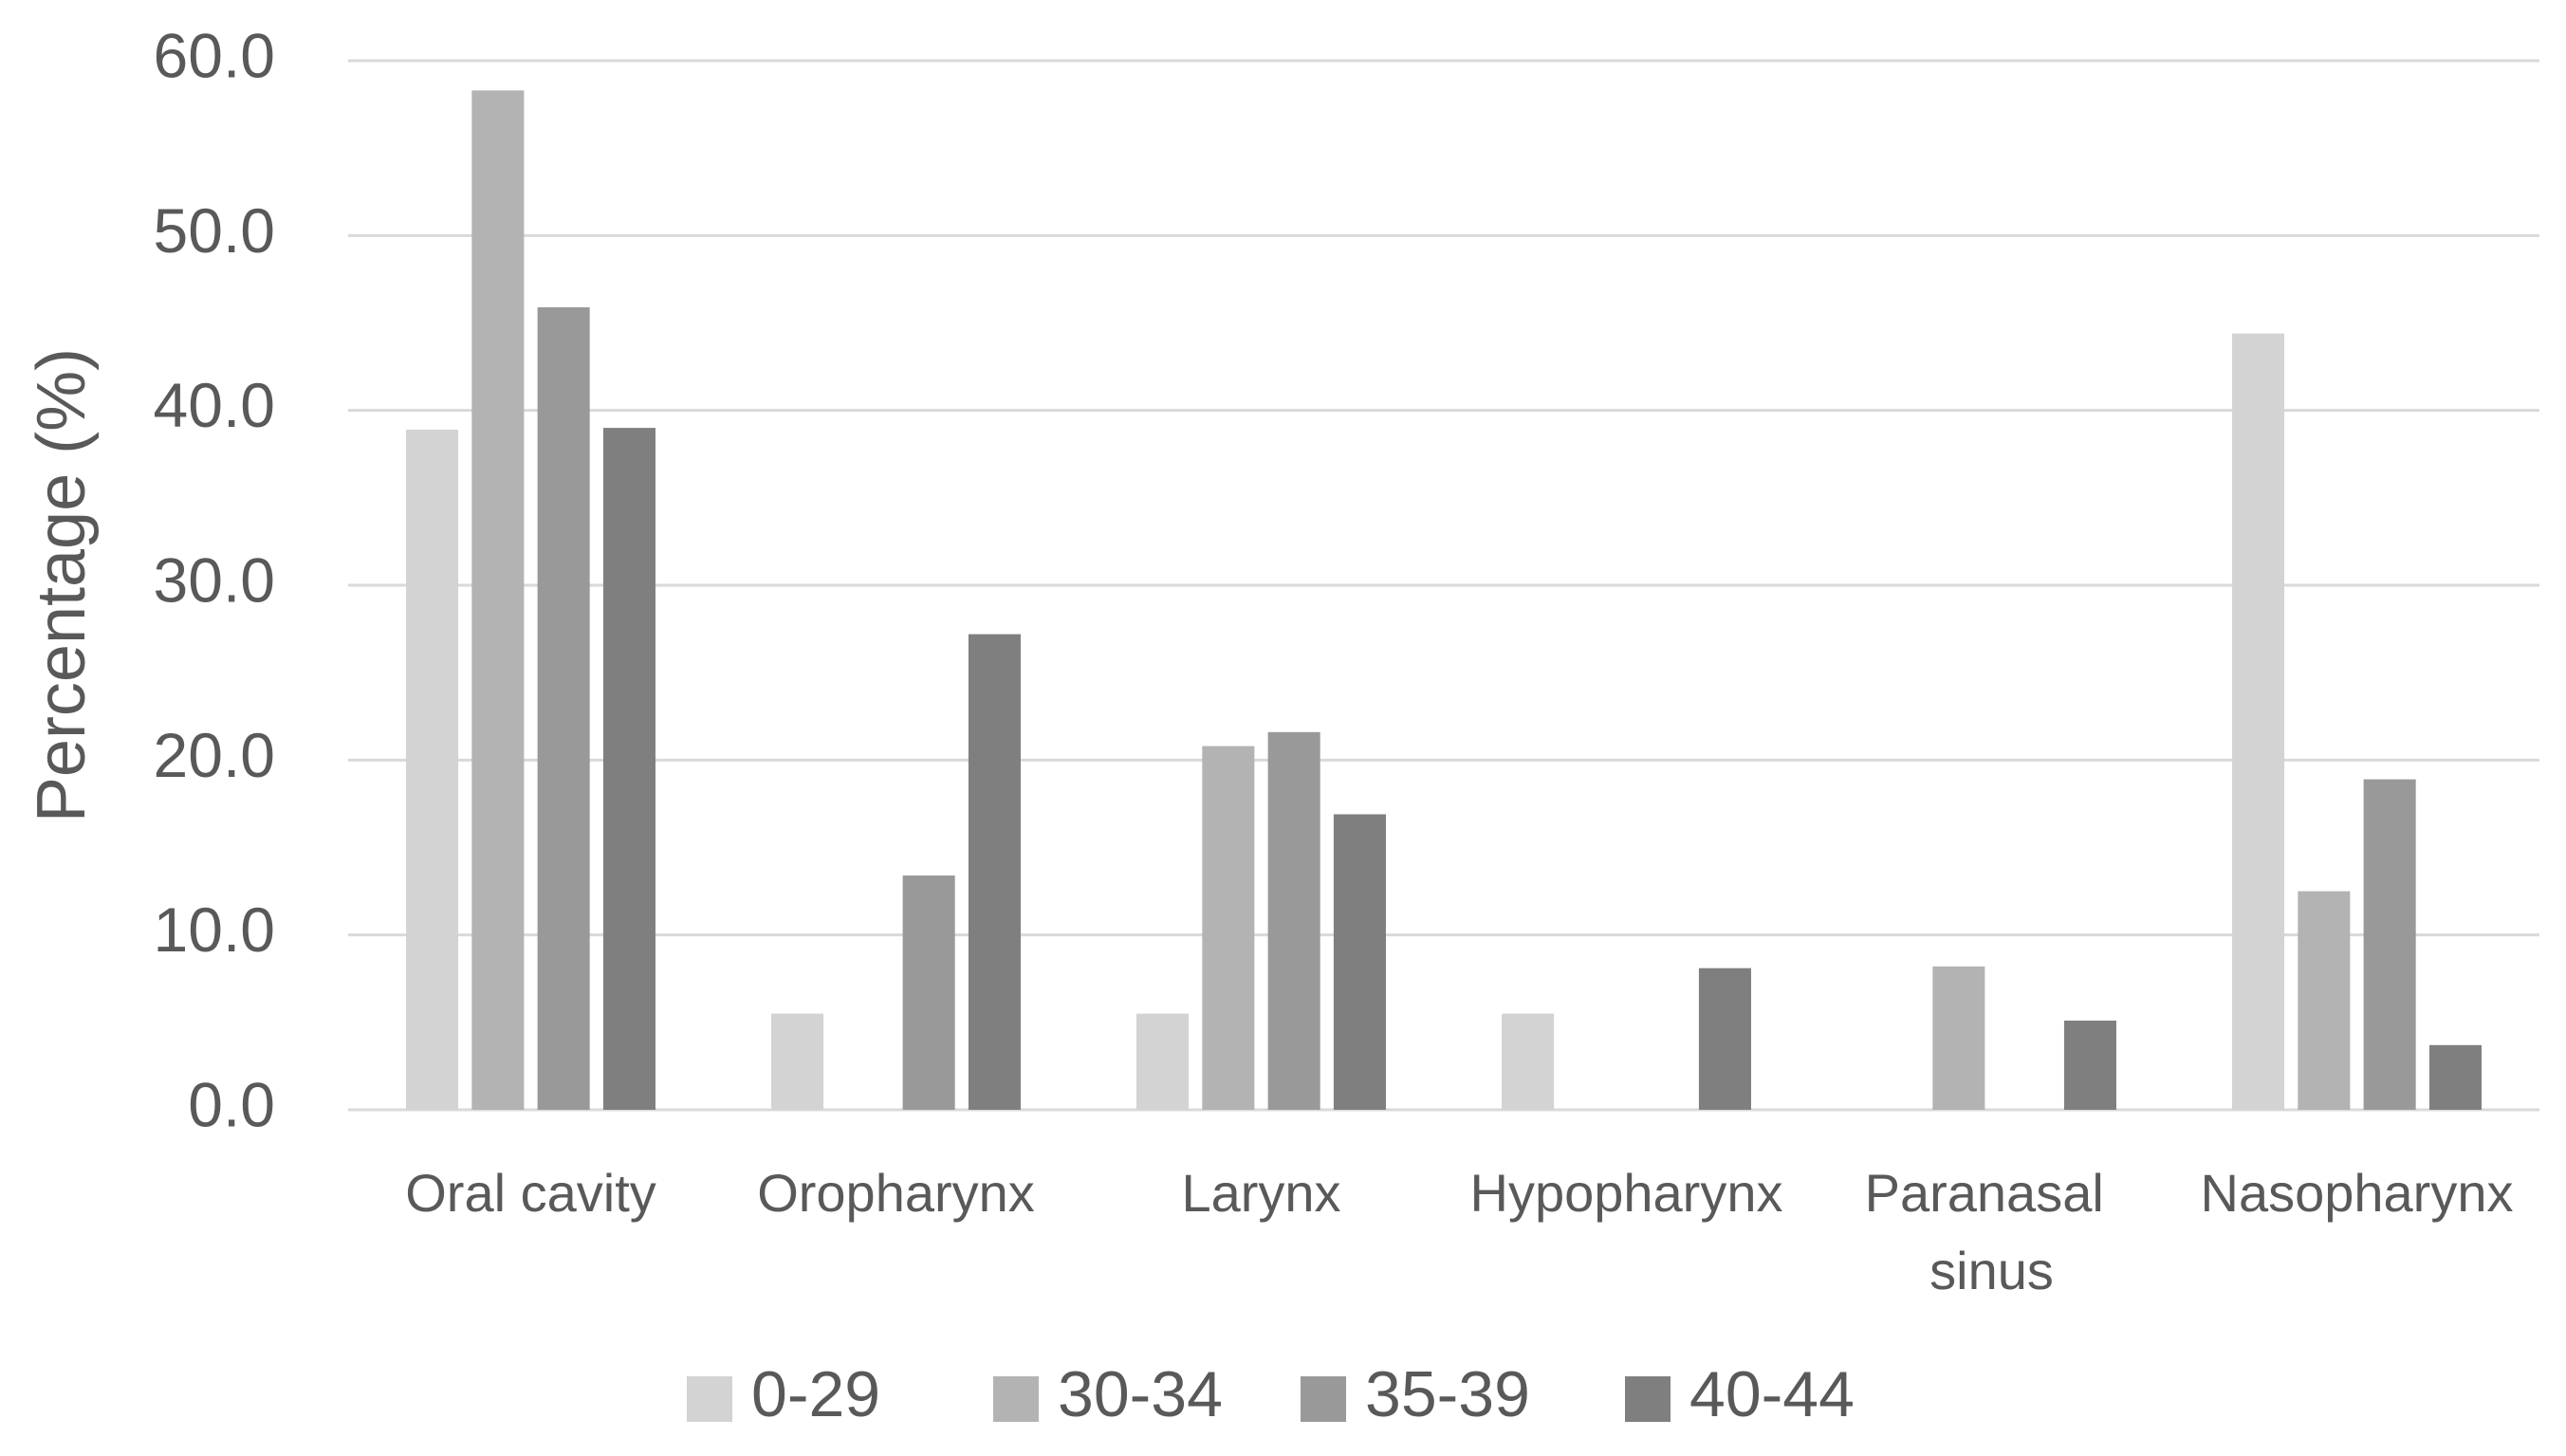 The image size is (2566, 1456). What do you see at coordinates (214, 930) in the screenshot?
I see `y-tick-label: 10.0` at bounding box center [214, 930].